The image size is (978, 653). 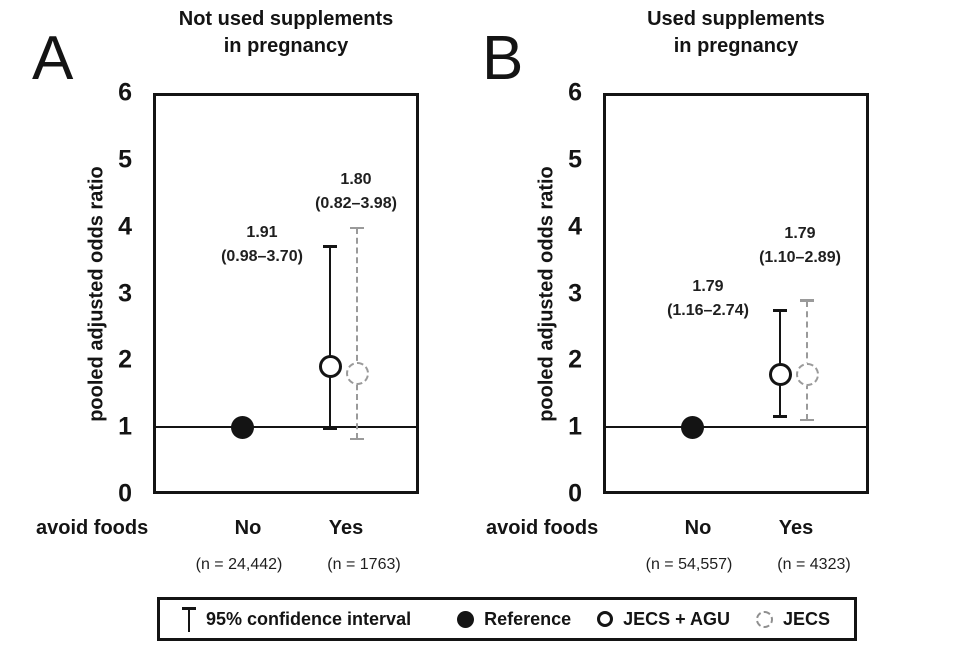 What do you see at coordinates (800, 257) in the screenshot?
I see `annotation-ci-value: (1.10–2.89)` at bounding box center [800, 257].